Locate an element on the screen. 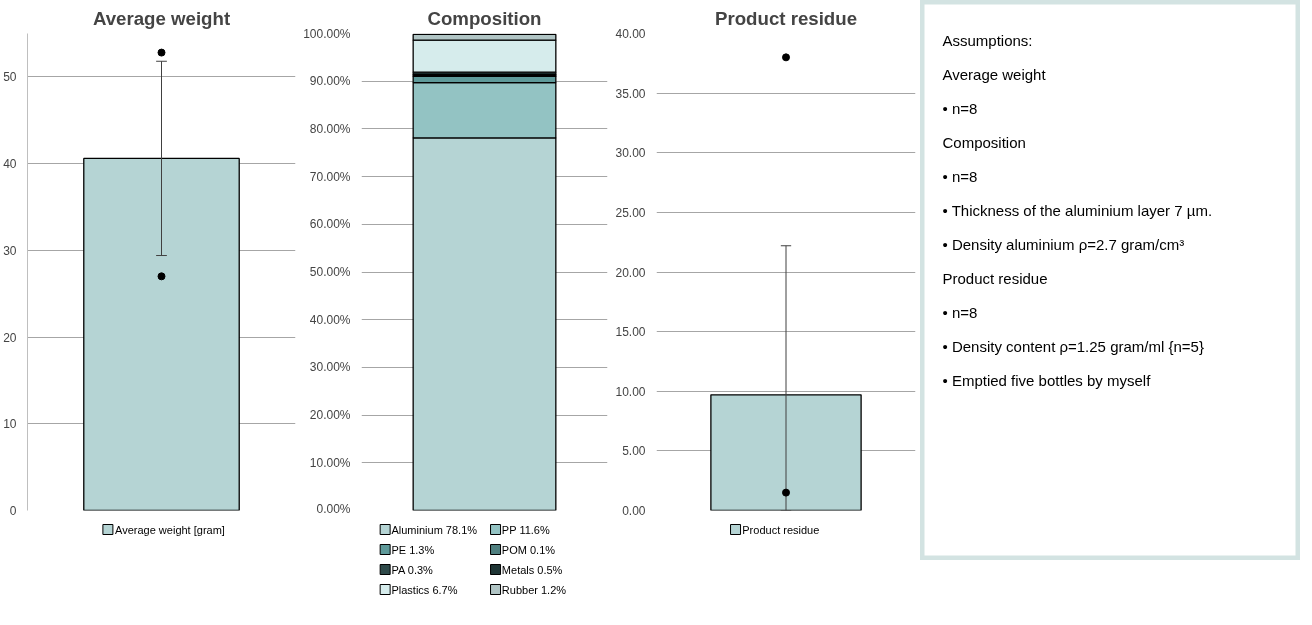 The width and height of the screenshot is (1312, 625). legend-label: Plastics 6.7% is located at coordinates (424, 589).